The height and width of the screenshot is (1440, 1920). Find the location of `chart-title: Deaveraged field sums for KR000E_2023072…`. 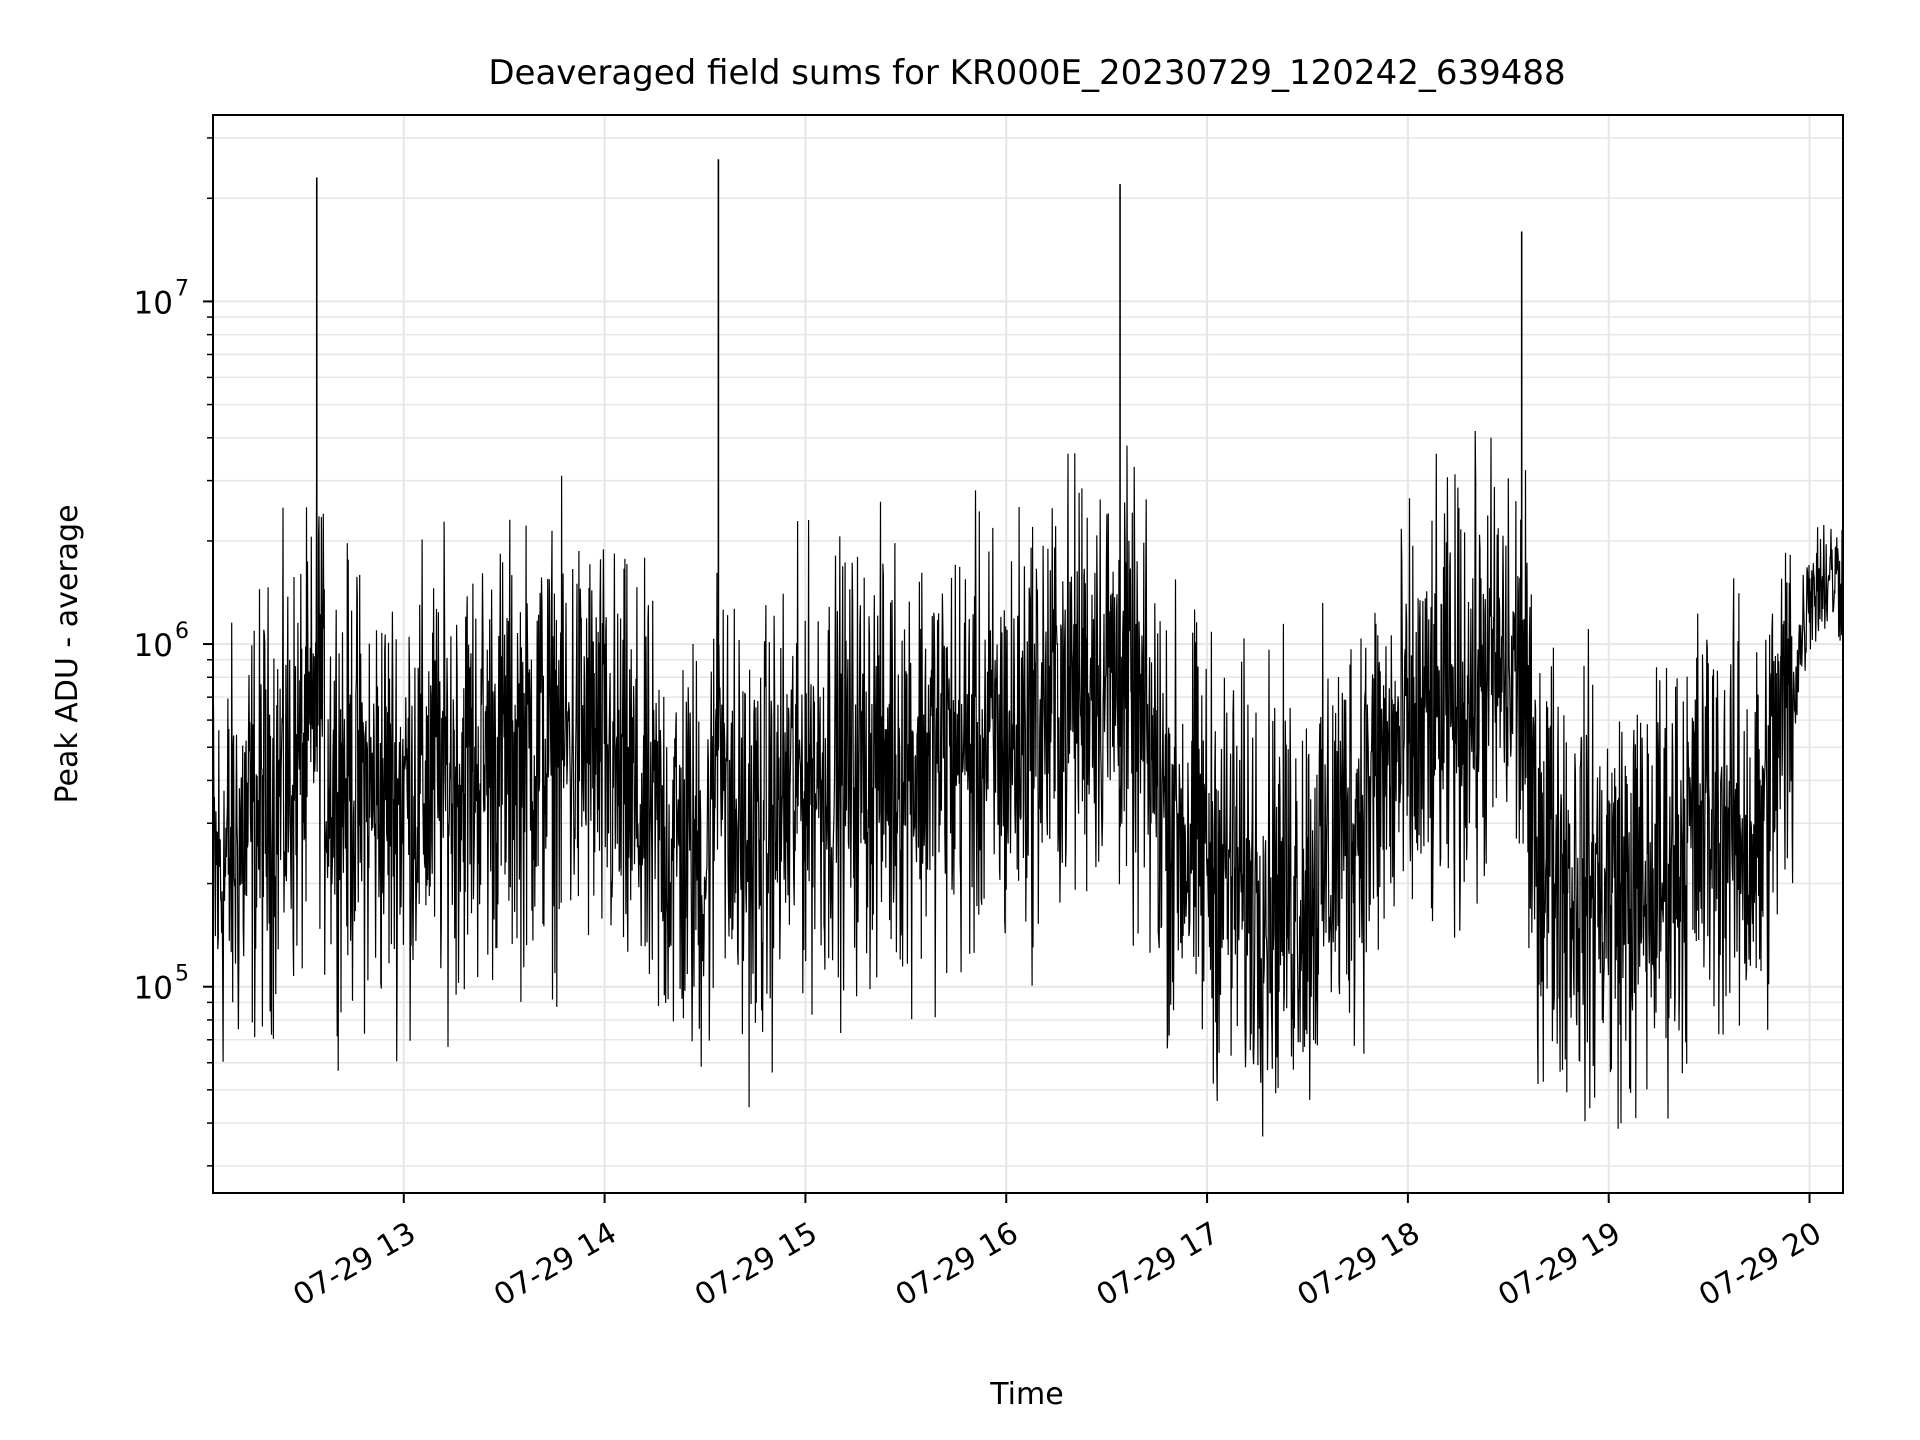

chart-title: Deaveraged field sums for KR000E_2023072… is located at coordinates (1026, 73).